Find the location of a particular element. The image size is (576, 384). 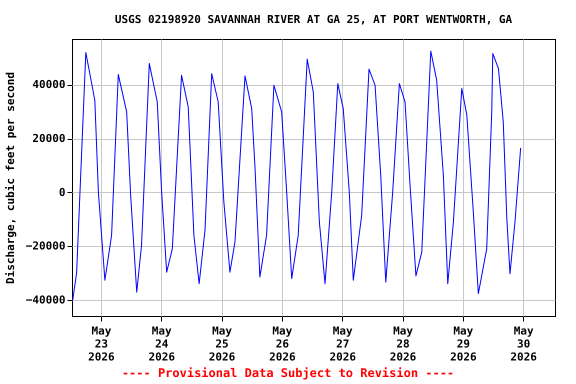

x-tick-label: May 26 2026 is located at coordinates (282, 344).